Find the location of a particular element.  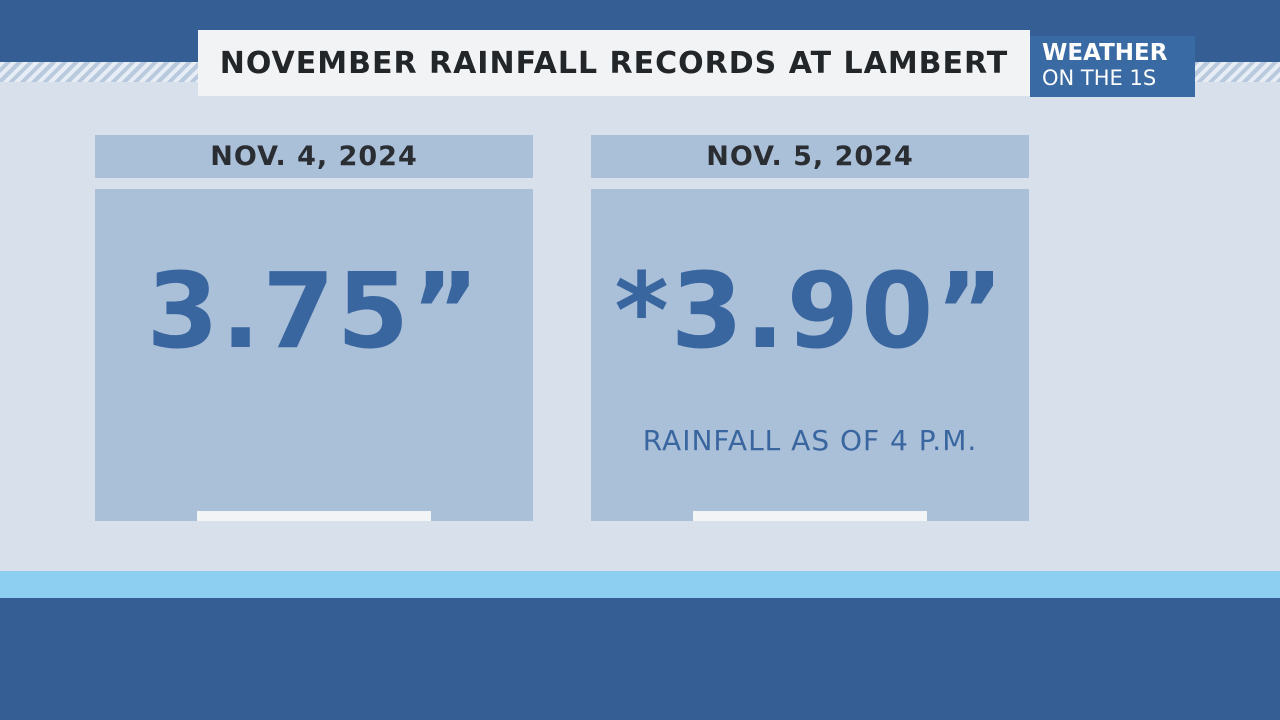

title-panel: NOVEMBER RAINFALL RECORDS AT LAMBERT is located at coordinates (614, 63).